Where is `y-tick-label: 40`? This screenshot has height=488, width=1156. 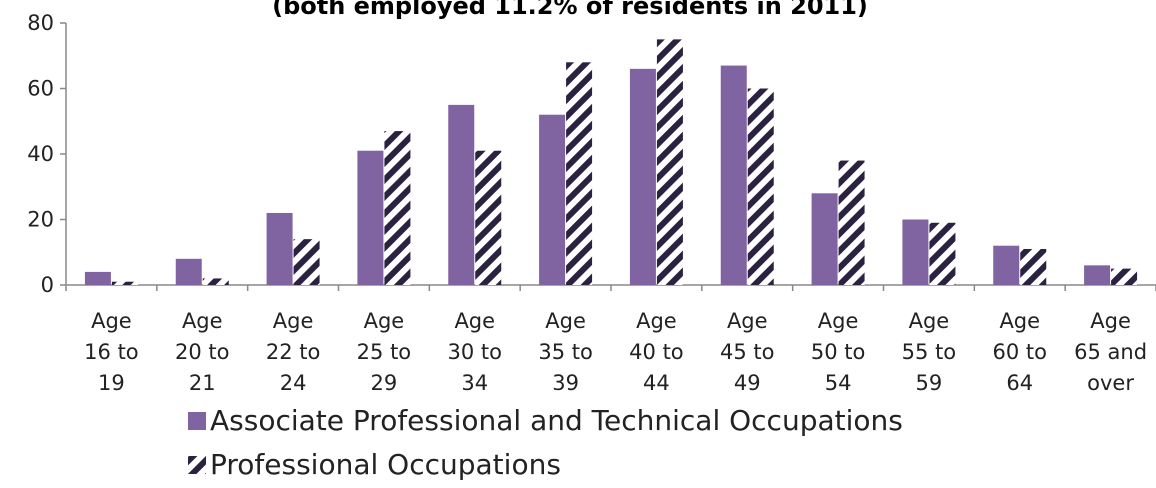 y-tick-label: 40 is located at coordinates (40, 154).